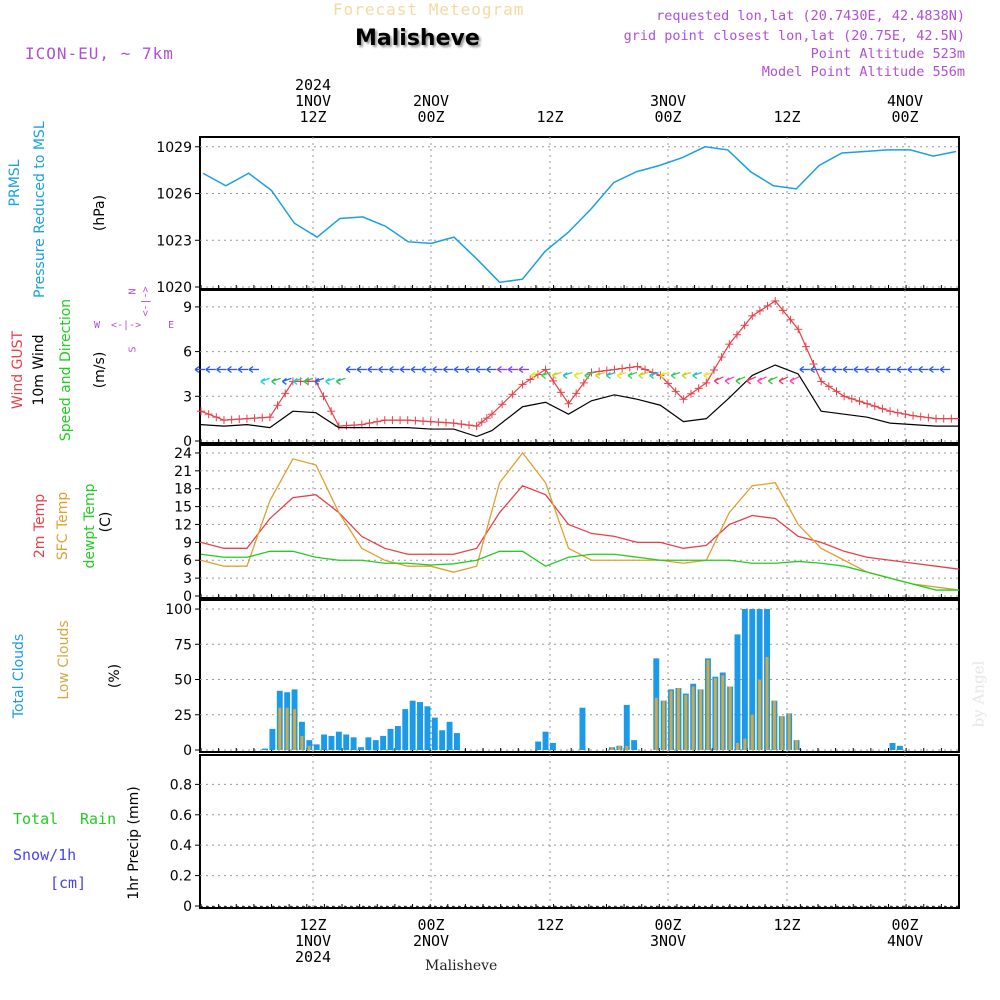  What do you see at coordinates (183, 472) in the screenshot?
I see `y-tick-label: 21` at bounding box center [183, 472].